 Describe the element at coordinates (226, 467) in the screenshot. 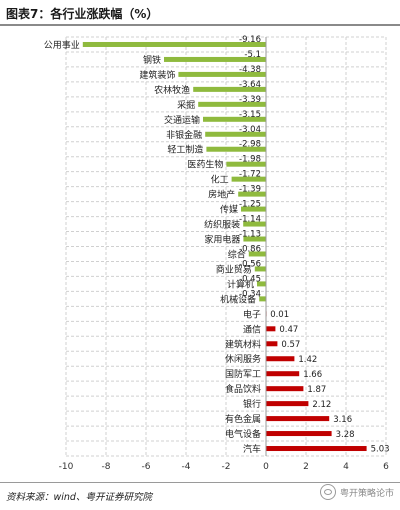

I see `x-tick-label-4: -2` at that location.